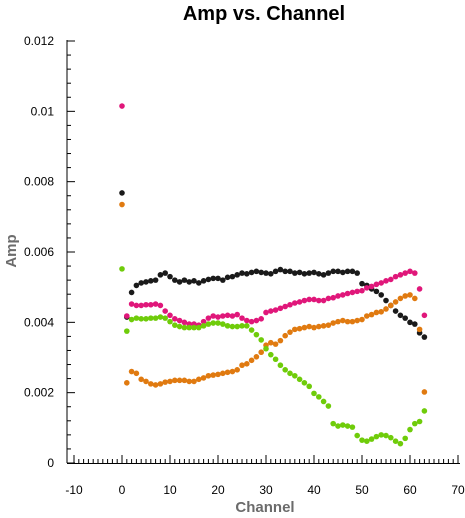  What do you see at coordinates (170, 490) in the screenshot?
I see `x-tick-label: 10` at bounding box center [170, 490].